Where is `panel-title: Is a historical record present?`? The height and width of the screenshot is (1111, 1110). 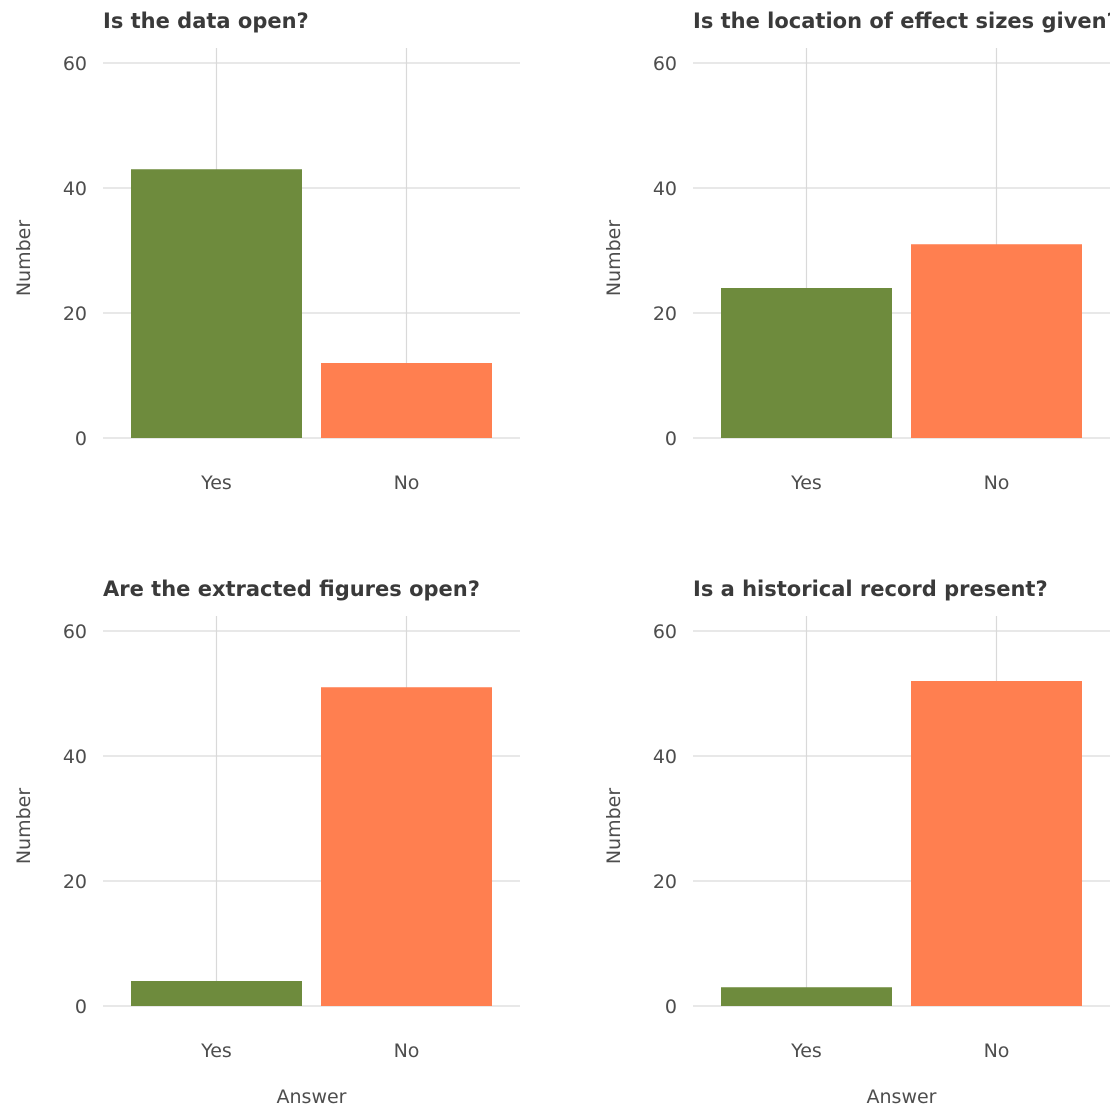
panel-title: Is a historical record present? is located at coordinates (870, 589).